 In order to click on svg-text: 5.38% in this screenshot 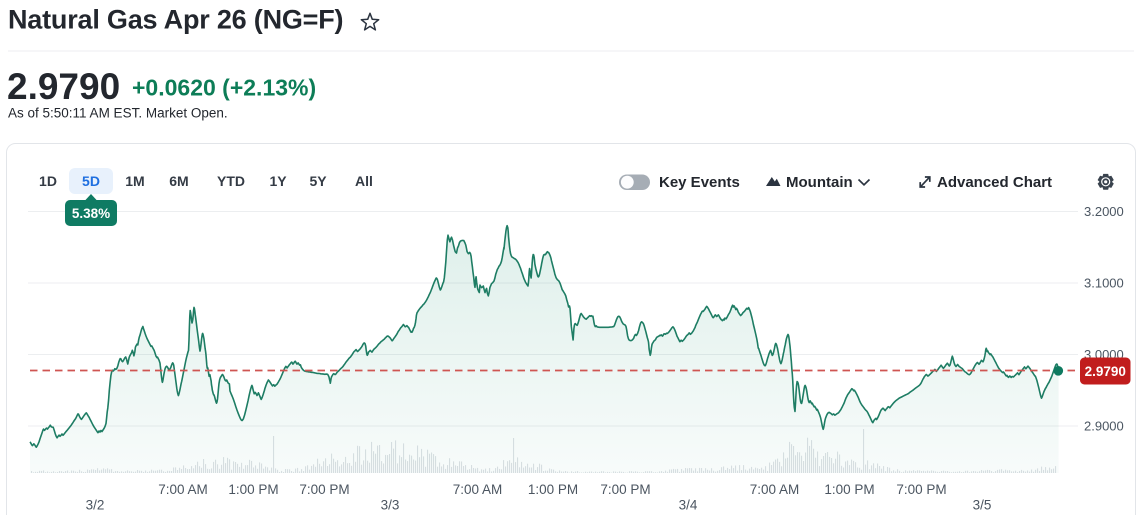, I will do `click(91, 213)`.